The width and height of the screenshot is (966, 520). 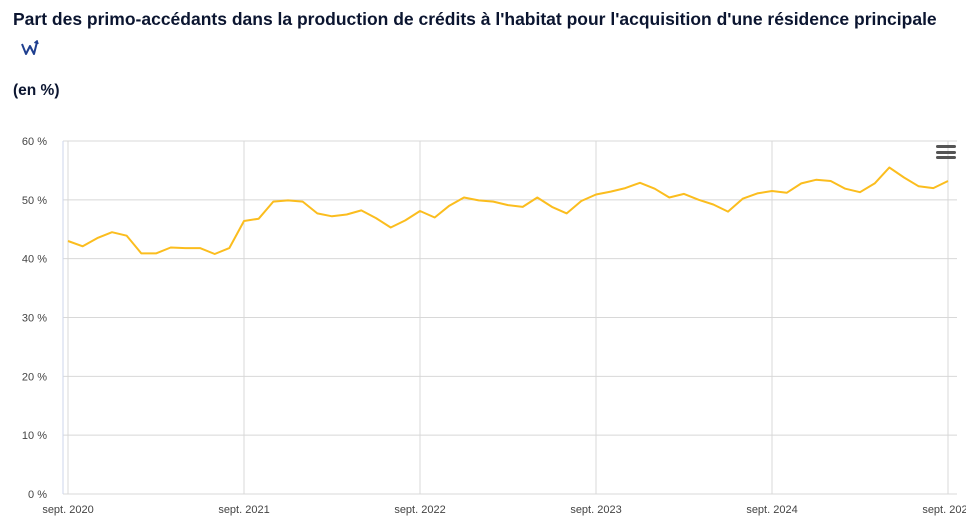 What do you see at coordinates (67, 510) in the screenshot?
I see `x-tick-label: sept. 2020` at bounding box center [67, 510].